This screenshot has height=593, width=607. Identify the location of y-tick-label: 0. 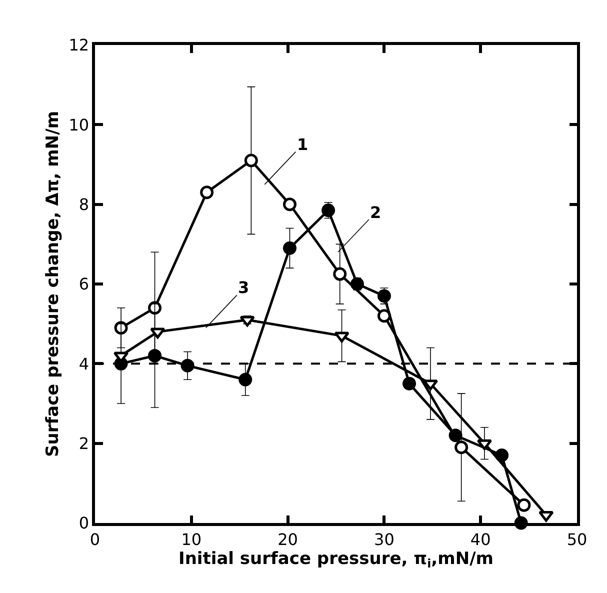
(84, 523).